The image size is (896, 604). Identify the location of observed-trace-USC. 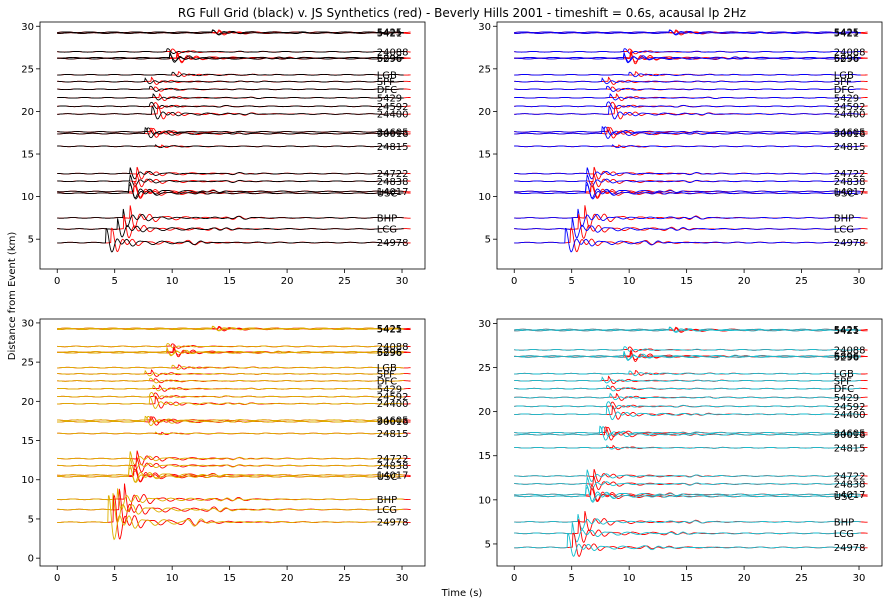
(687, 192).